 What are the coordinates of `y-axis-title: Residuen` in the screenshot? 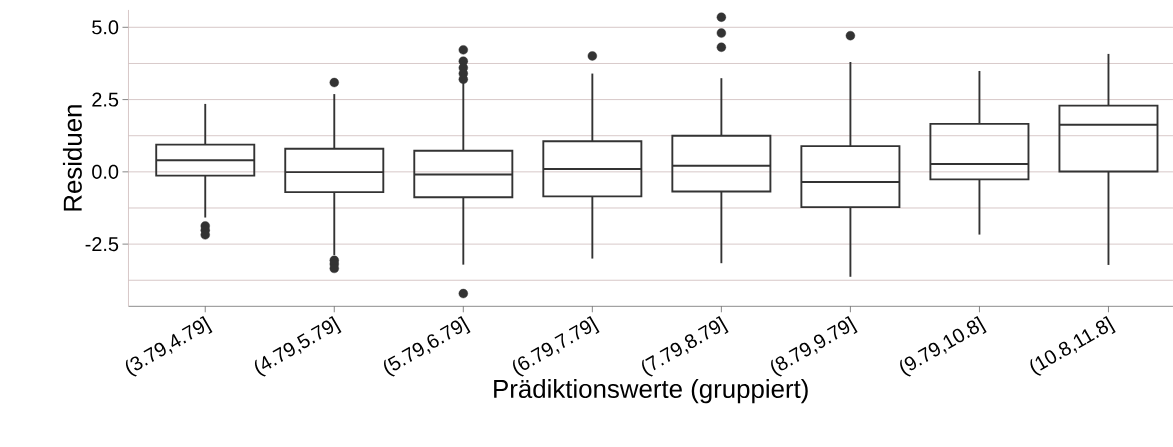 It's located at (72, 158).